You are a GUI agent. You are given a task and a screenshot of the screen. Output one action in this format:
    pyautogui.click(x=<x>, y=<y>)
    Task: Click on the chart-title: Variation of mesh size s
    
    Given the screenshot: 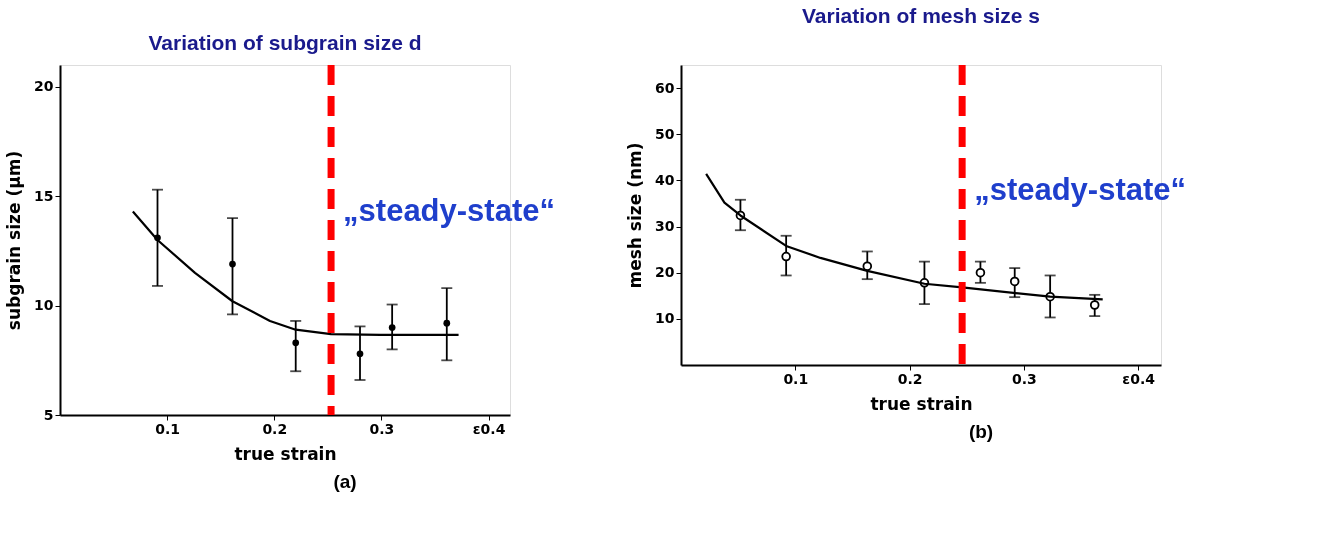 What is the action you would take?
    pyautogui.click(x=921, y=15)
    